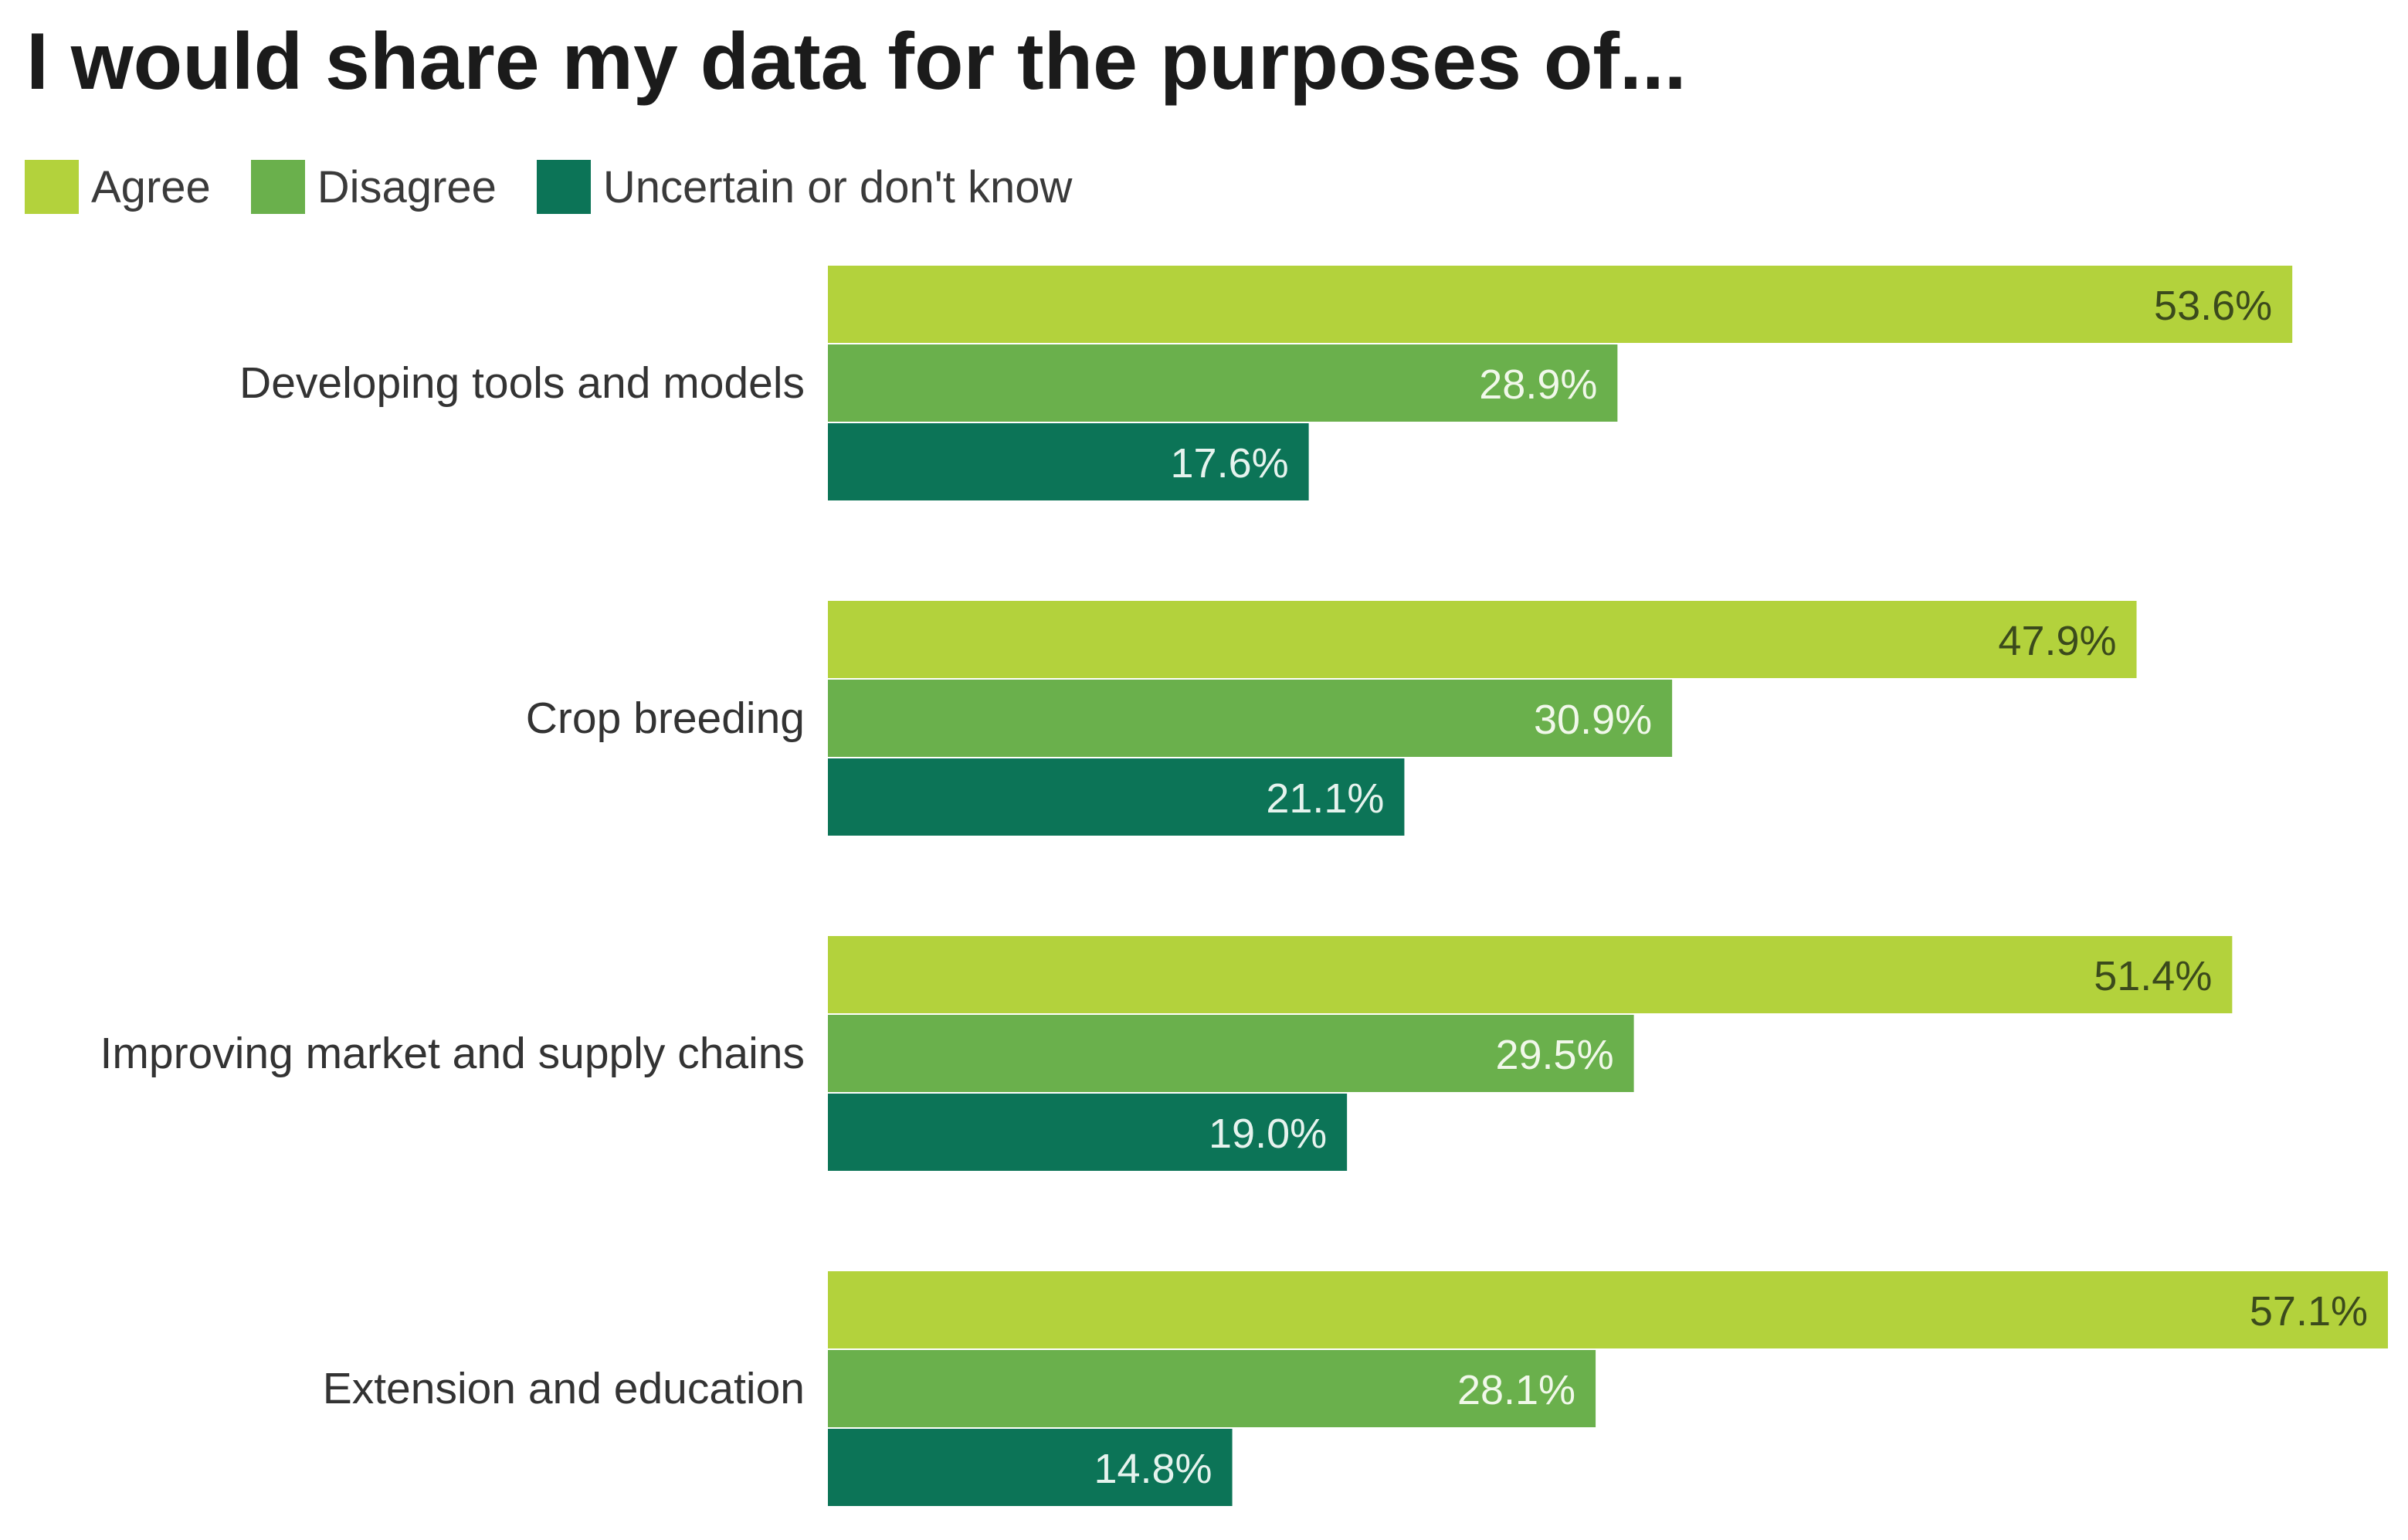  What do you see at coordinates (2213, 306) in the screenshot?
I see `value-label-developing-tools-and-models-agree: 53.6%` at bounding box center [2213, 306].